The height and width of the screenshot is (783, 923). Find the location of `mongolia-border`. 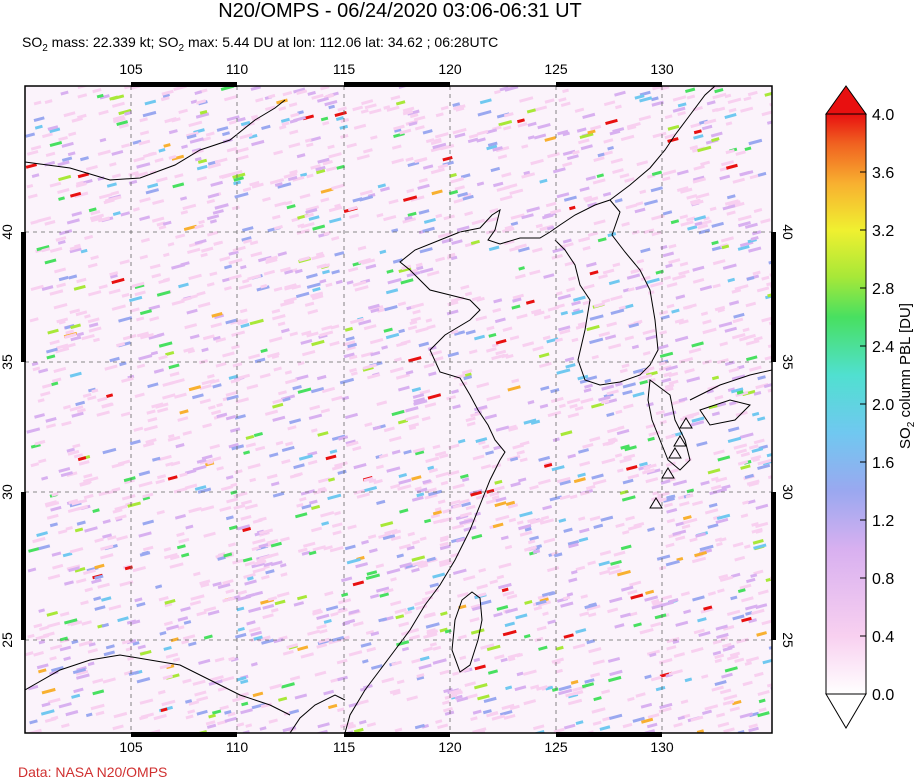

mongolia-border is located at coordinates (155, 140).